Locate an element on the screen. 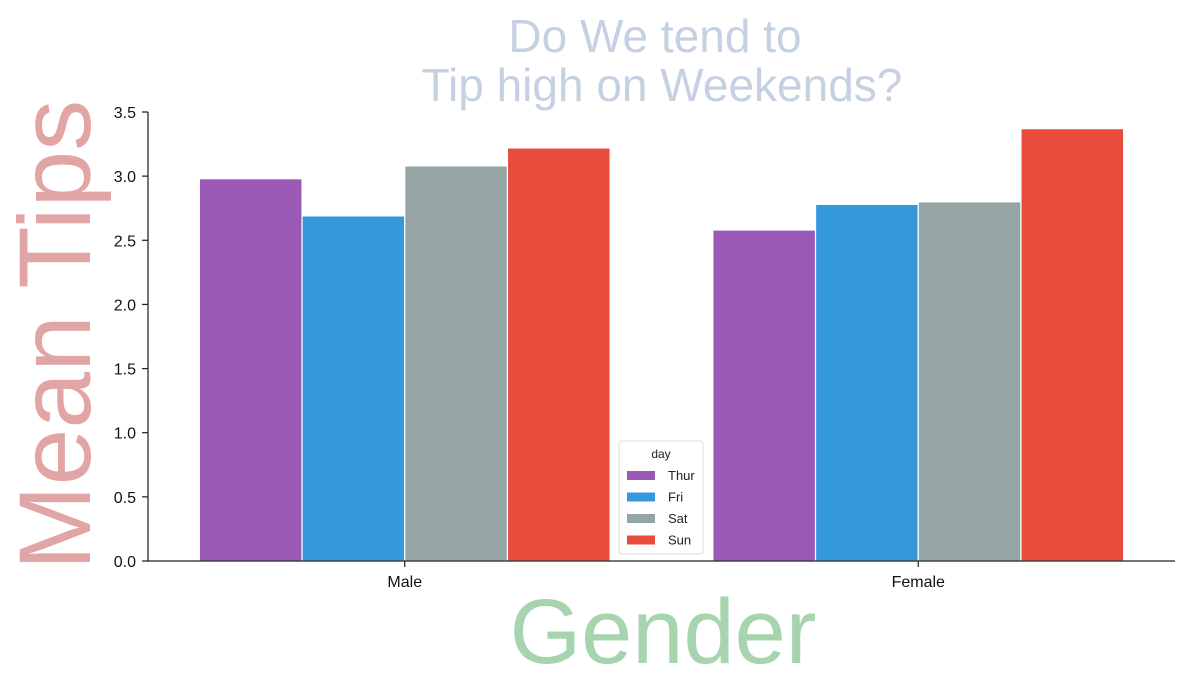 This screenshot has height=700, width=1200. bar-male-sun is located at coordinates (558, 354).